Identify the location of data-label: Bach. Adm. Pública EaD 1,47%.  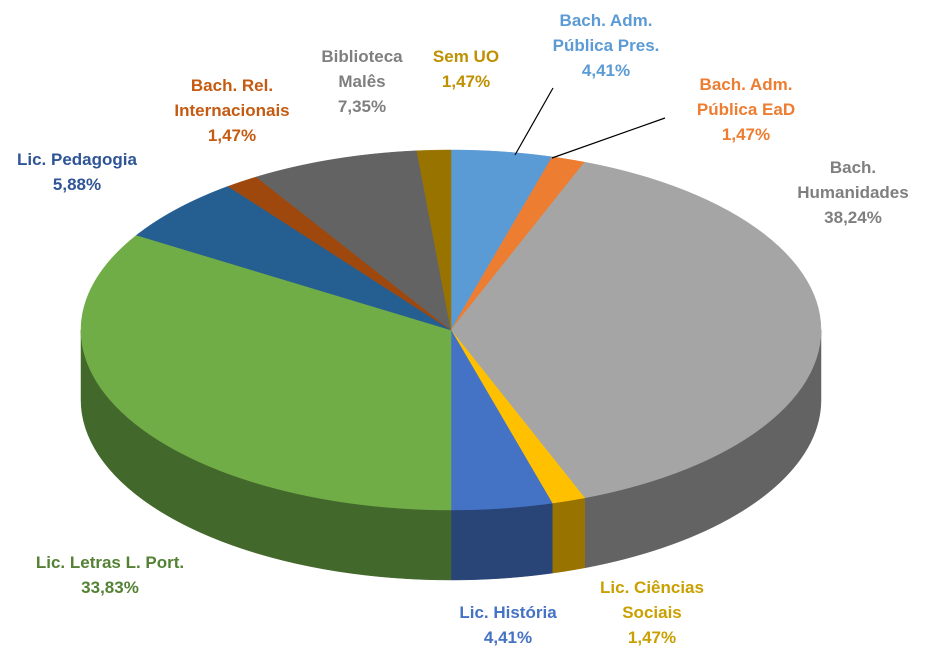
(746, 109).